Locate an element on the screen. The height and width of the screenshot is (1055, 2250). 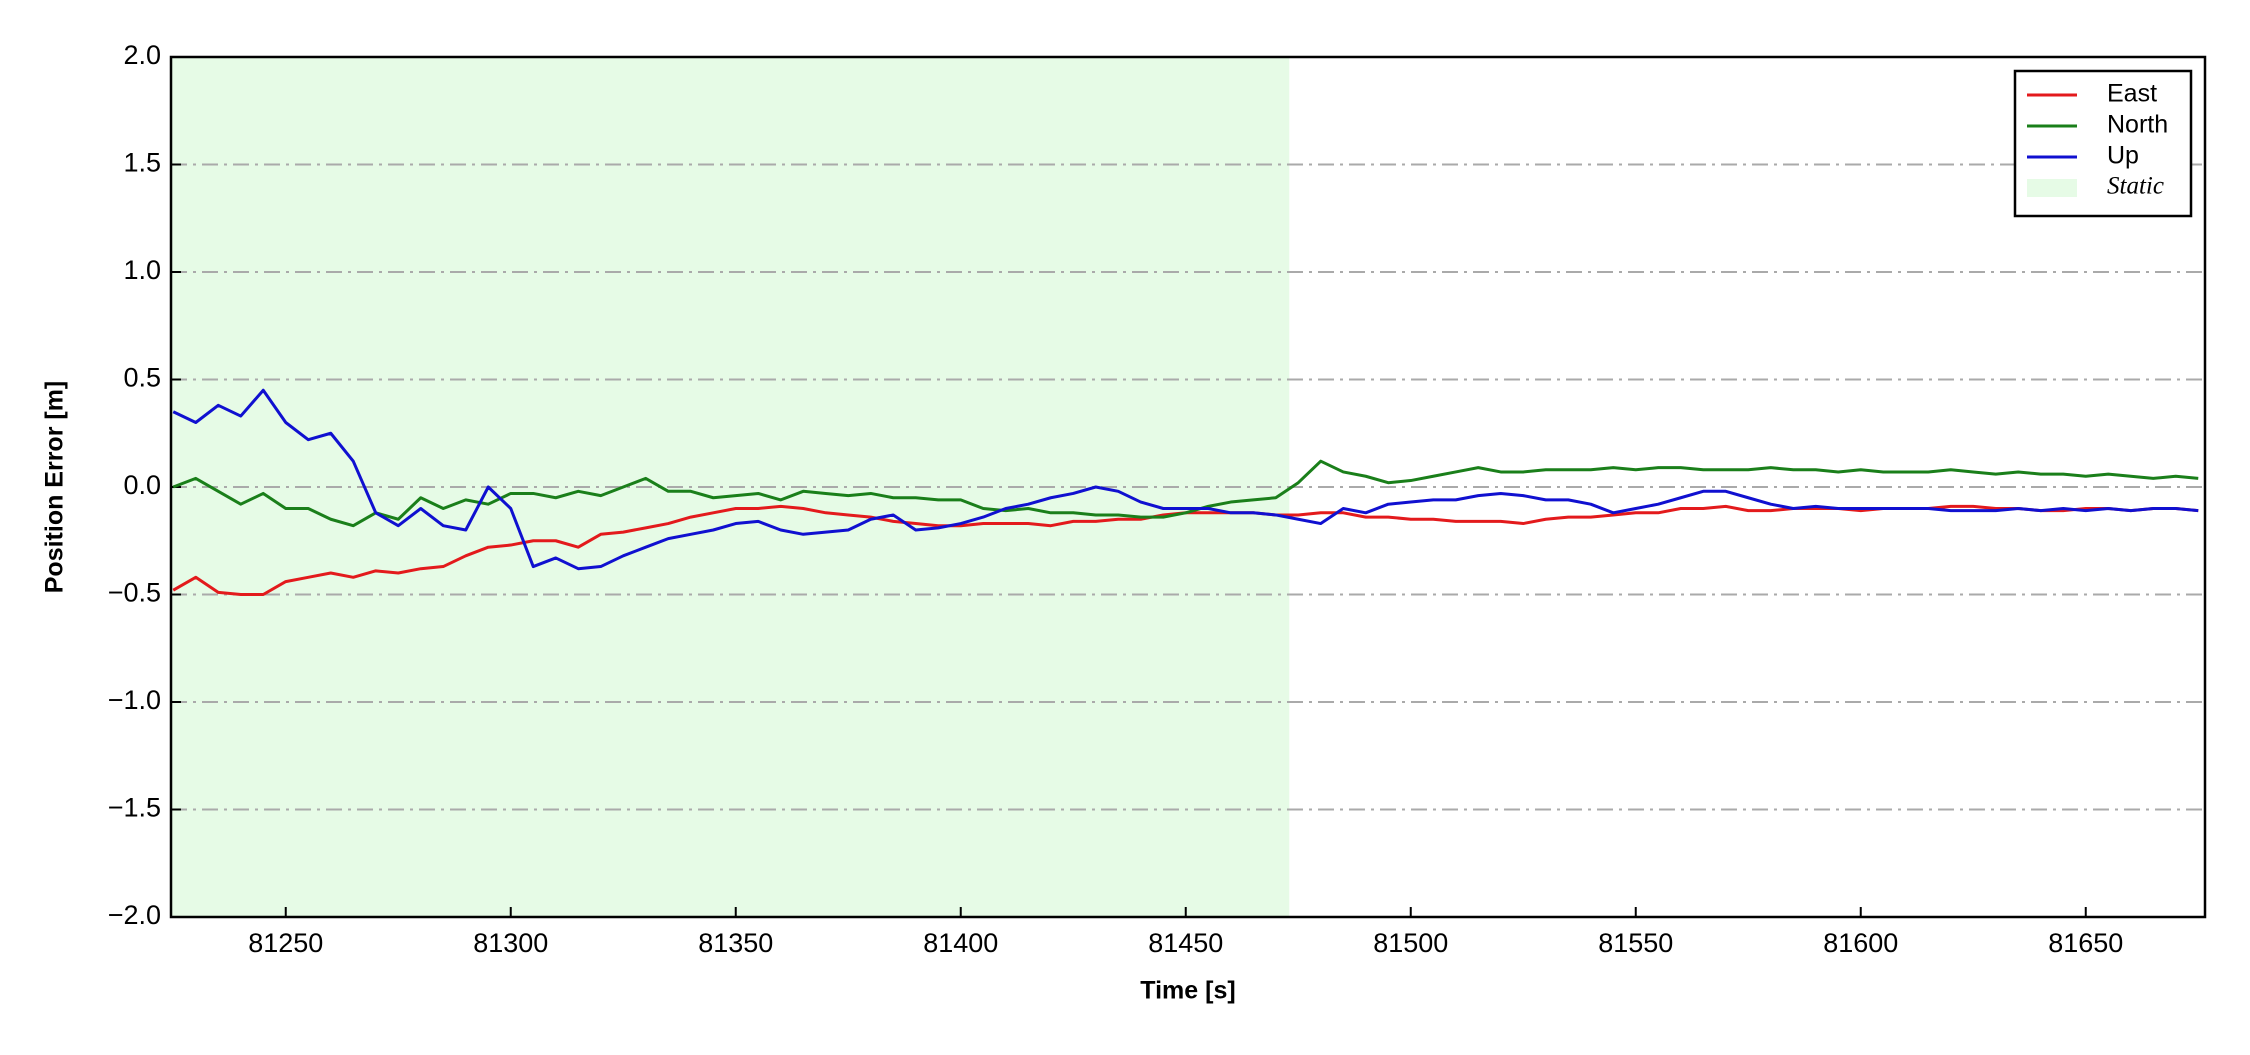
legend-swatch is located at coordinates (2052, 188).